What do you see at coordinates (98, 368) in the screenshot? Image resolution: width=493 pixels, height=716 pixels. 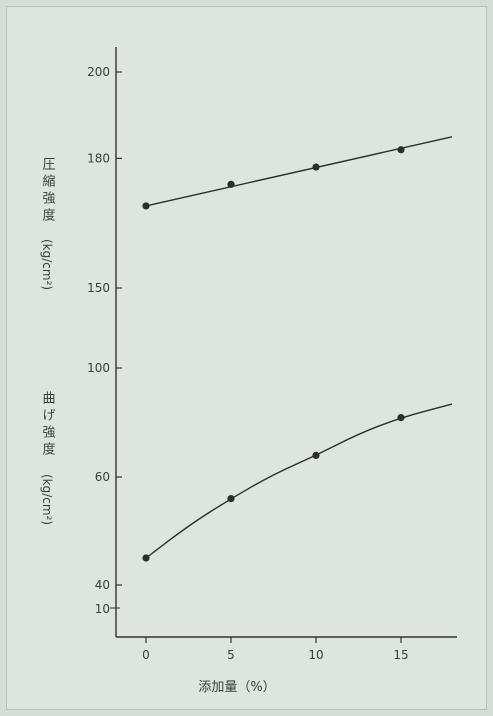 I see `y-tick-label: 100` at bounding box center [98, 368].